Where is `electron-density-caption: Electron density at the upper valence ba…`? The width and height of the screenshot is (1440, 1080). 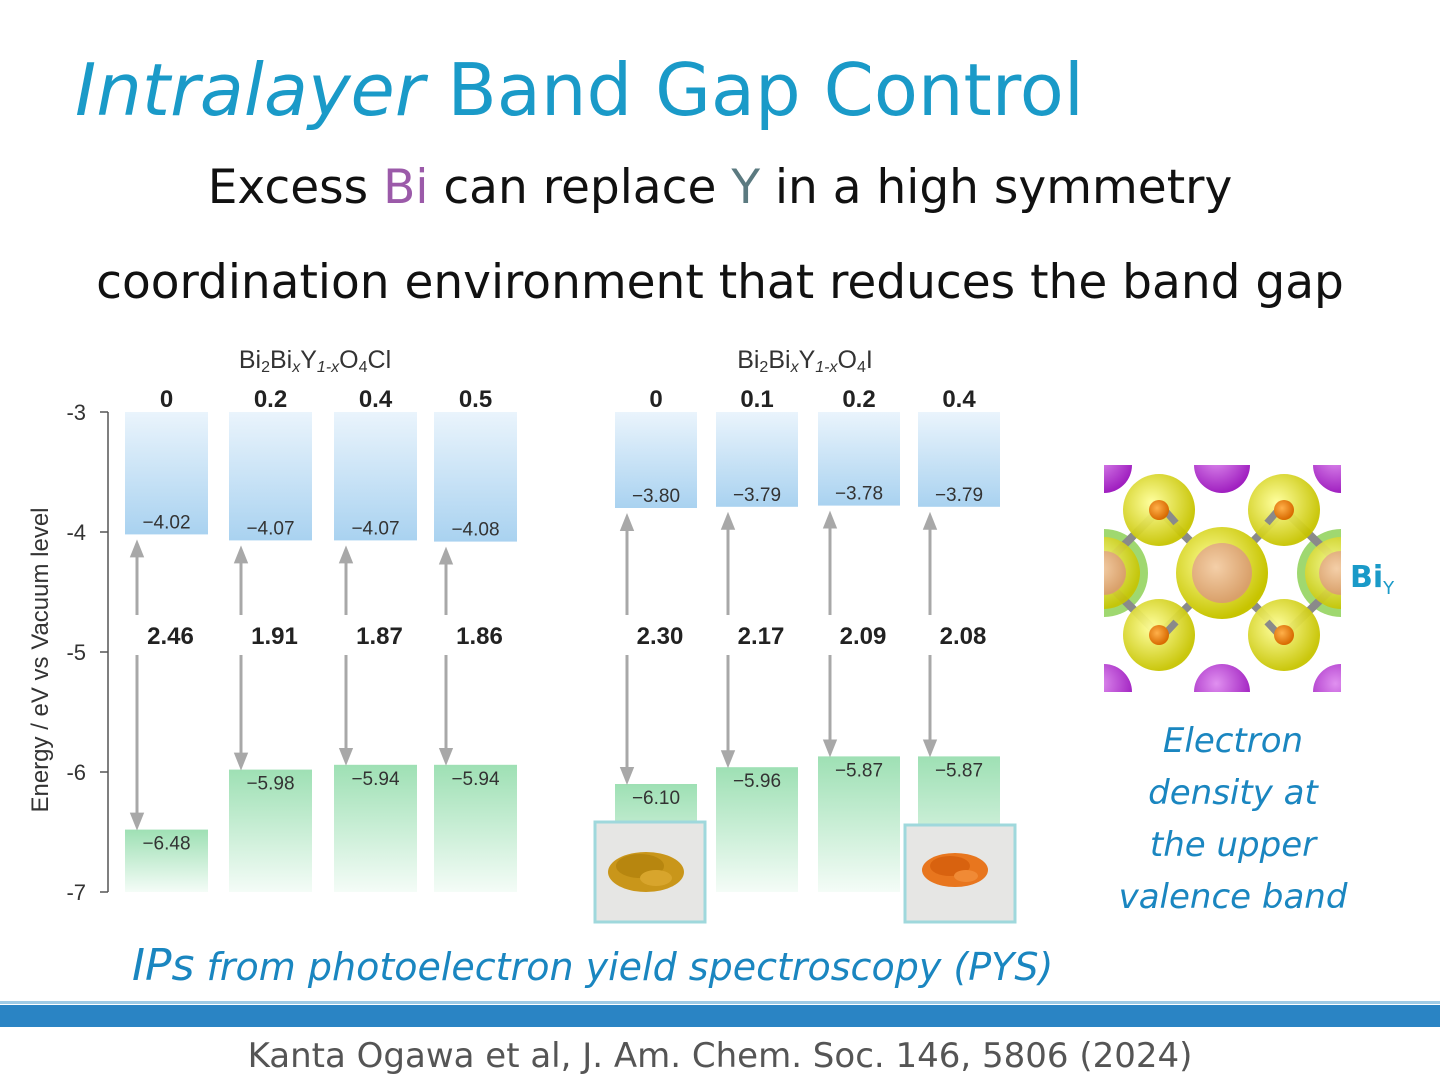 electron-density-caption: Electron density at the upper valence ba… is located at coordinates (1233, 819).